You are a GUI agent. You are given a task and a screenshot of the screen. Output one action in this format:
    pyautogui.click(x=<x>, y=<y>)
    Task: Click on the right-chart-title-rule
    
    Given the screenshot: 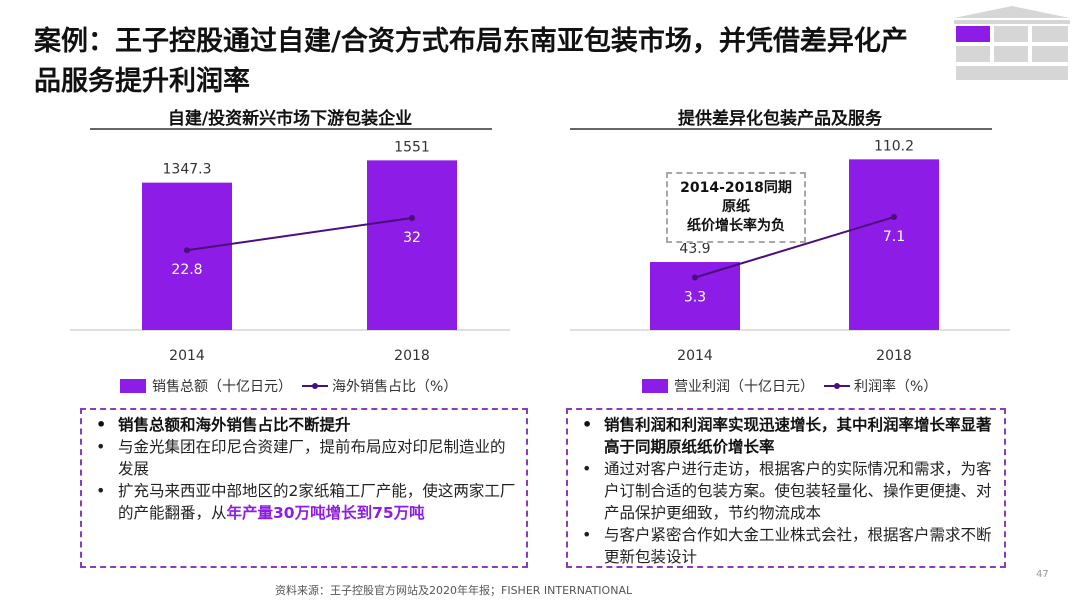 What is the action you would take?
    pyautogui.click(x=781, y=129)
    